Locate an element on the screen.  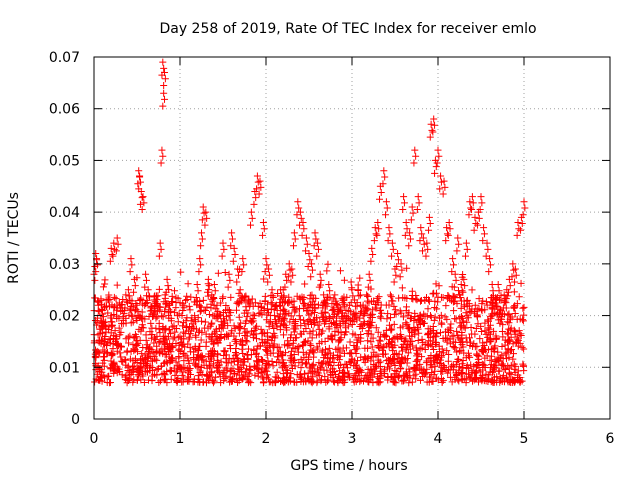
y-tick-label: 0.03 is located at coordinates (64, 265).